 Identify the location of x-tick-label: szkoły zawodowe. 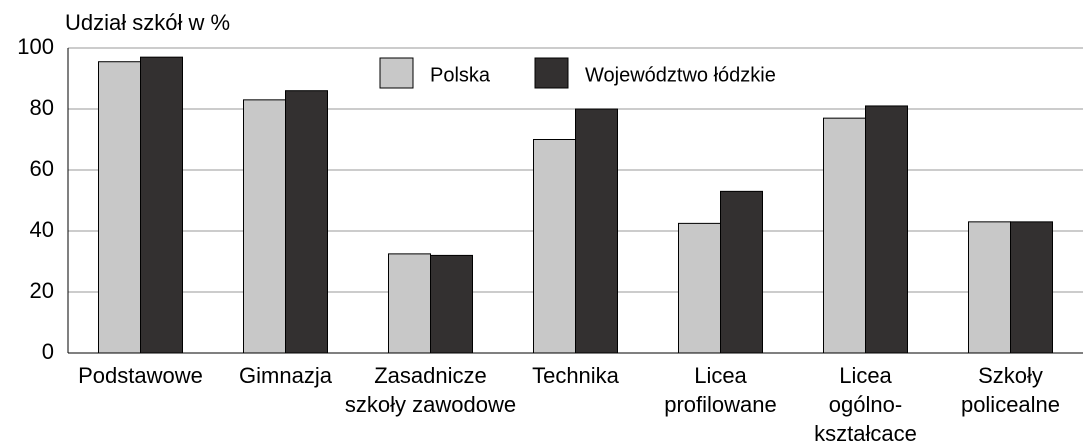
(430, 404).